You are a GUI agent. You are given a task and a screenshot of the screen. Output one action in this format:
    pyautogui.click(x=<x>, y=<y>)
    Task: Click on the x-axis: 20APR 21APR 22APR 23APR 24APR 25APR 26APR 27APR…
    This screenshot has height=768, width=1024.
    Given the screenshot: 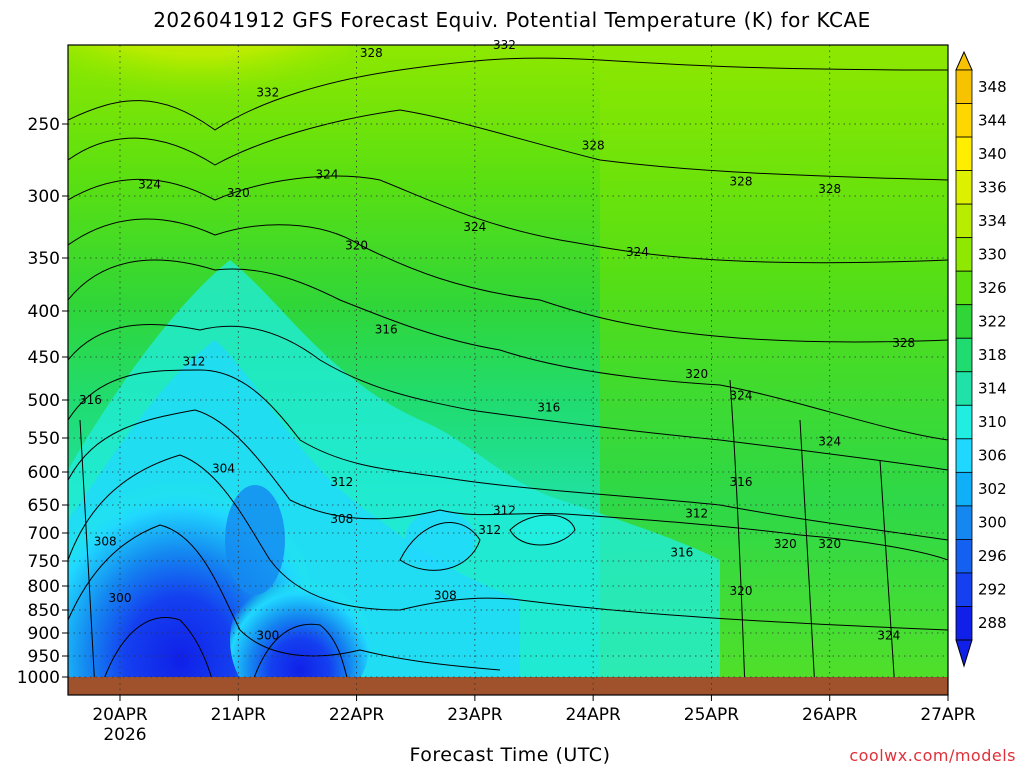 What is the action you would take?
    pyautogui.click(x=534, y=720)
    